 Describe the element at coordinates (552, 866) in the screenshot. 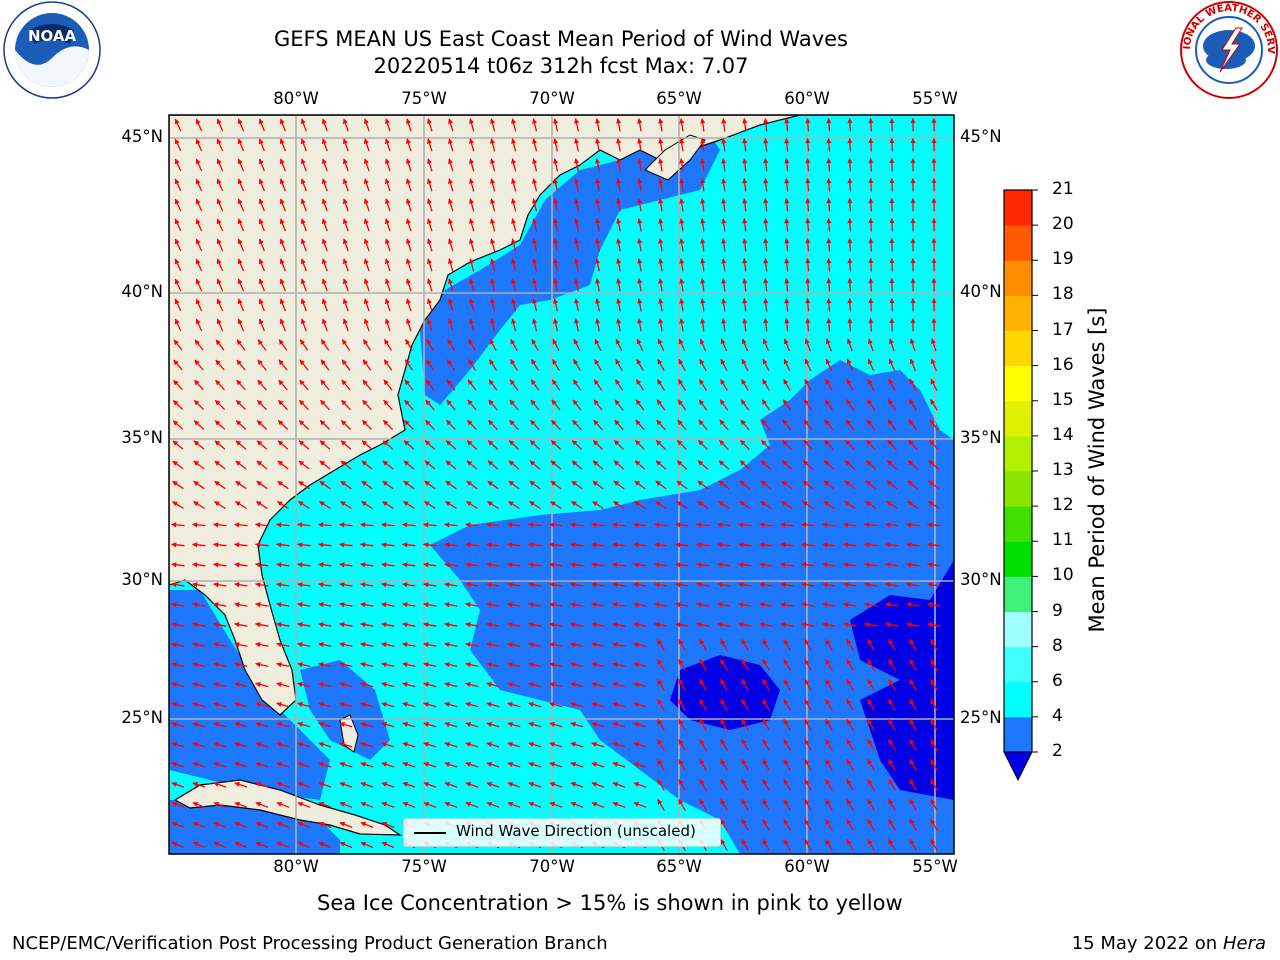

I see `lon-label-bottom-70w: 70°W` at that location.